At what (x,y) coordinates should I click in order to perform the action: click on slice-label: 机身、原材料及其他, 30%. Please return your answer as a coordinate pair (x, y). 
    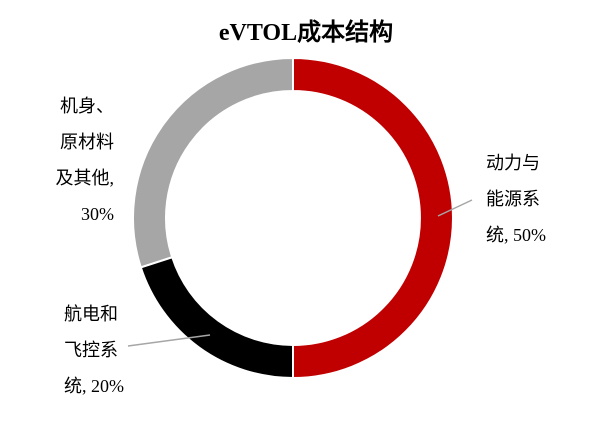
    Looking at the image, I should click on (83, 160).